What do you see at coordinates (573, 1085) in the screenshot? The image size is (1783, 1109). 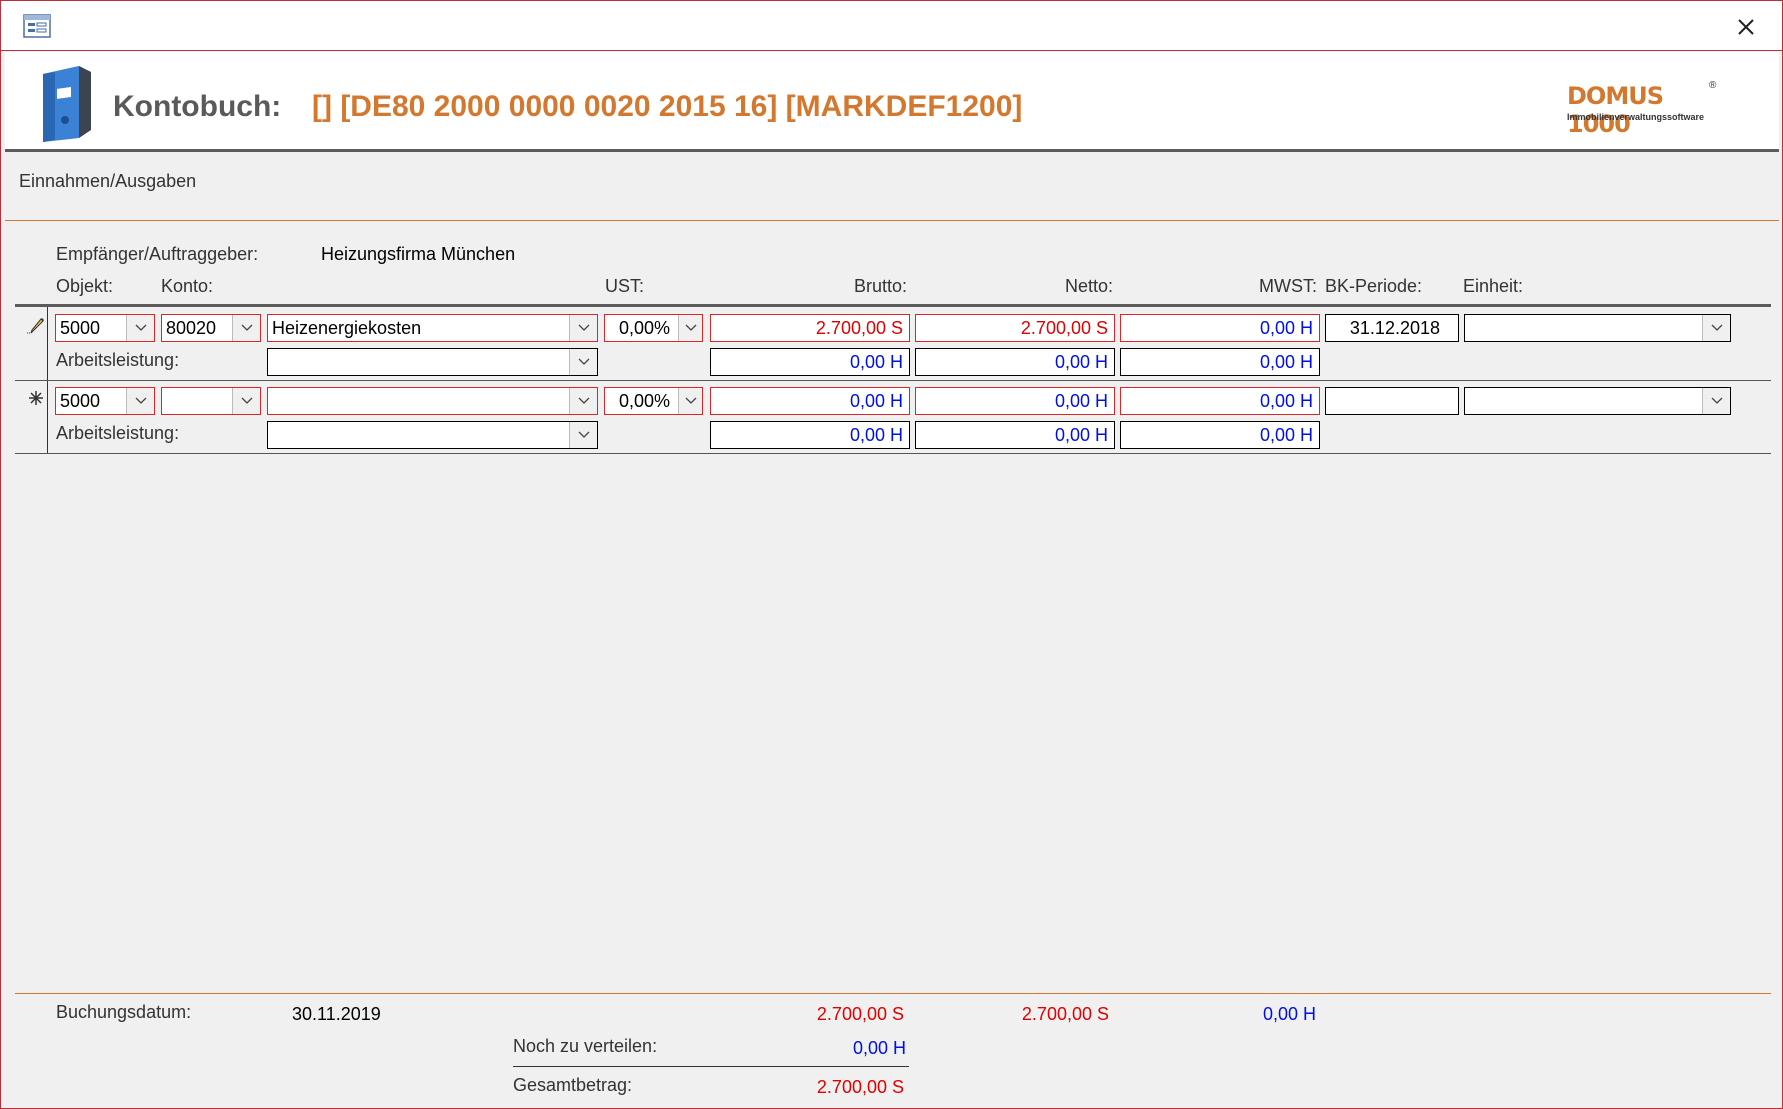 I see `gesamtbetrag-label: Gesamtbetrag:` at bounding box center [573, 1085].